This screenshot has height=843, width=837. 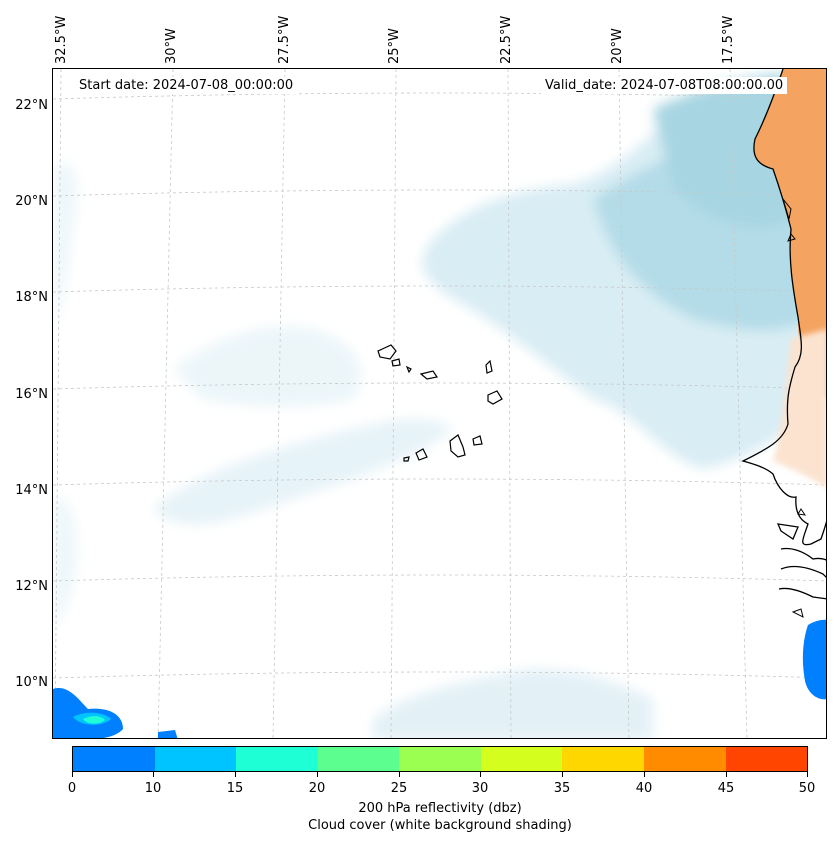 What do you see at coordinates (617, 46) in the screenshot?
I see `lon-label: 20°W` at bounding box center [617, 46].